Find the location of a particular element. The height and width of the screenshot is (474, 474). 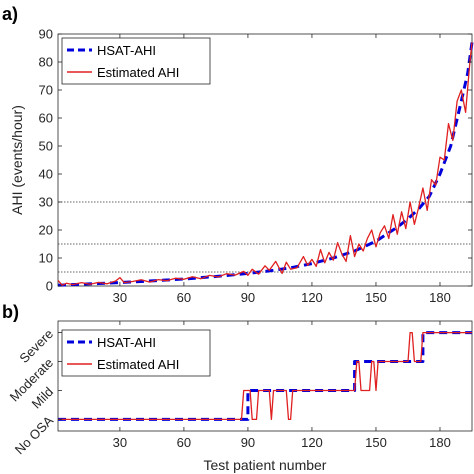

panel-a-label: a) is located at coordinates (10, 14).